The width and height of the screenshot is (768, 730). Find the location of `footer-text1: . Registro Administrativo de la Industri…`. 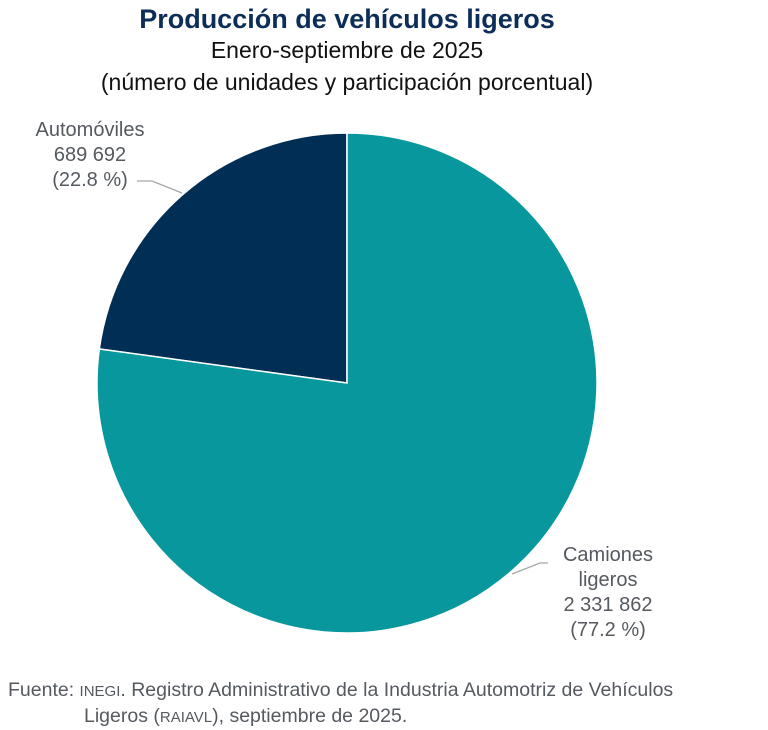

footer-text1: . Registro Administrativo de la Industri… is located at coordinates (397, 690).